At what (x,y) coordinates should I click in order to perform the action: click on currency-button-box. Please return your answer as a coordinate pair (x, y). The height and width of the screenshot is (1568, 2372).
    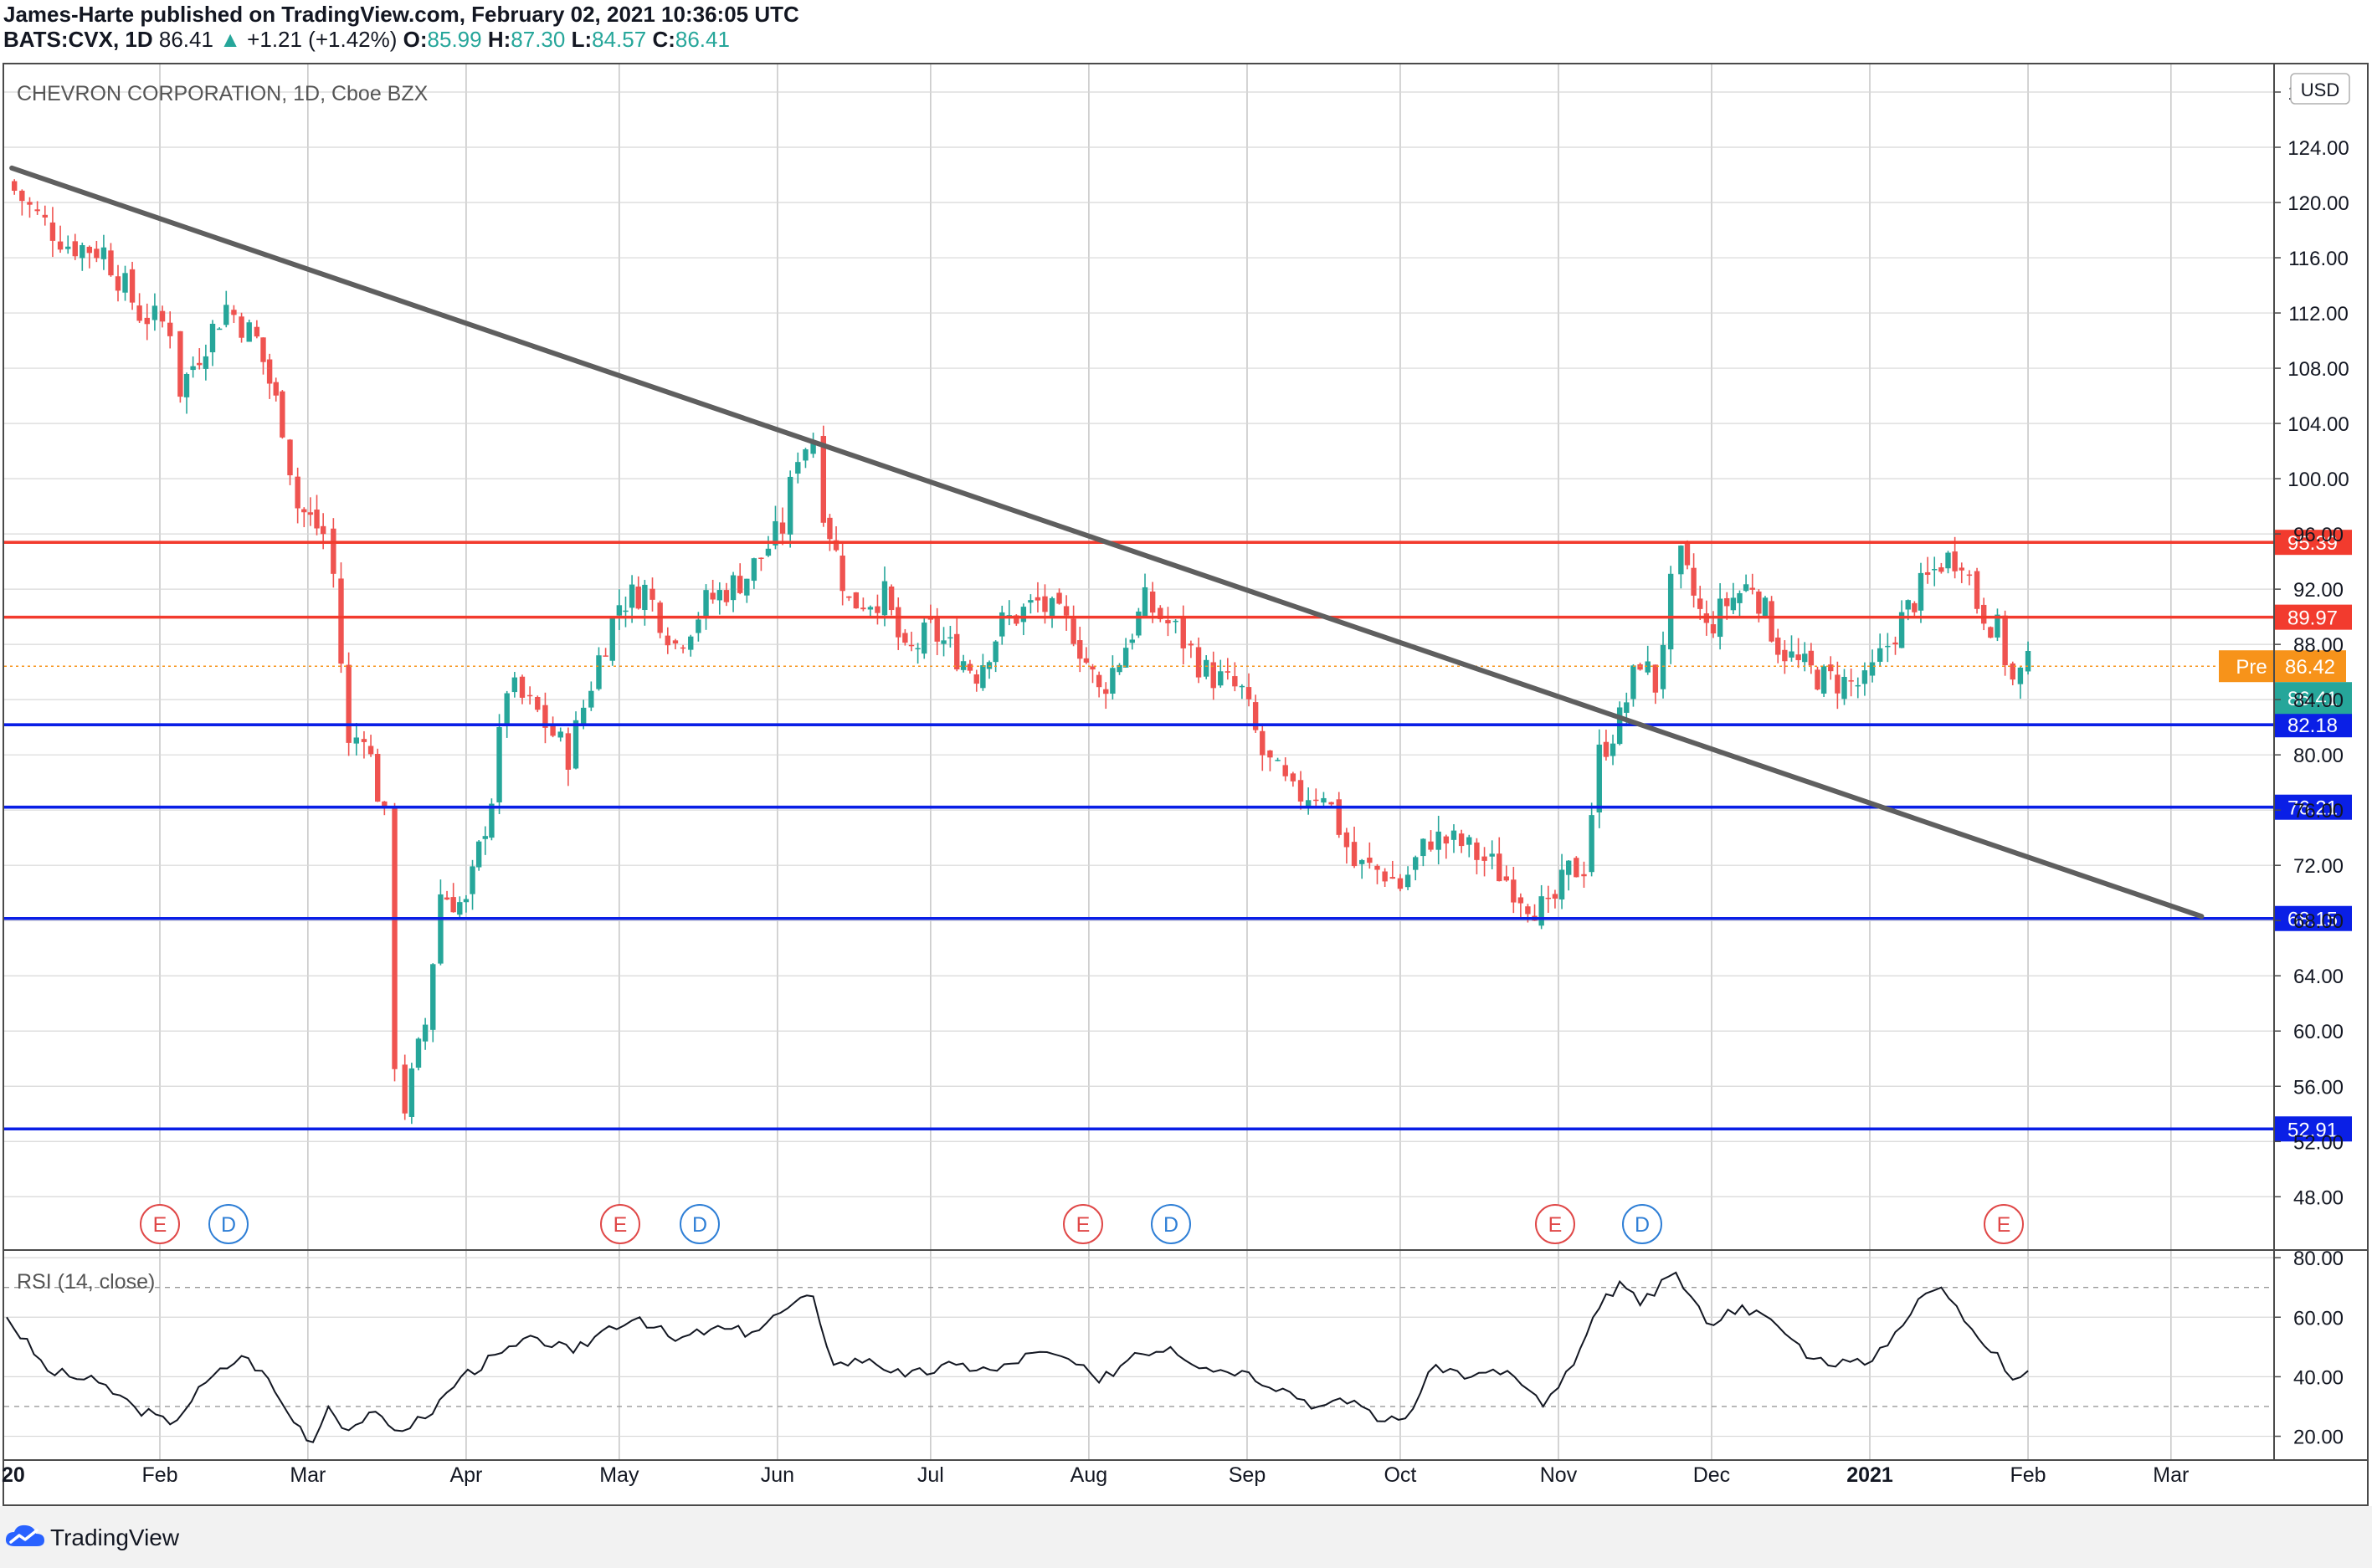
    Looking at the image, I should click on (2320, 89).